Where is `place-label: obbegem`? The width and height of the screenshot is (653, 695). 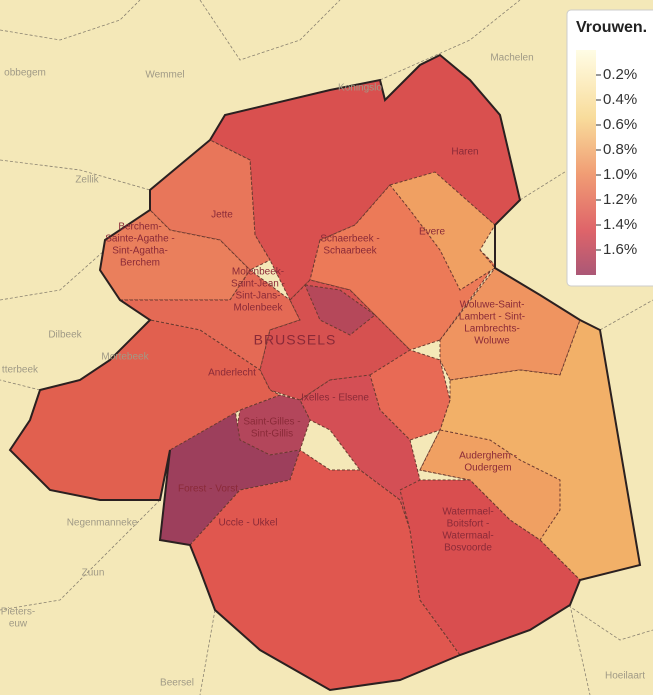 place-label: obbegem is located at coordinates (25, 73).